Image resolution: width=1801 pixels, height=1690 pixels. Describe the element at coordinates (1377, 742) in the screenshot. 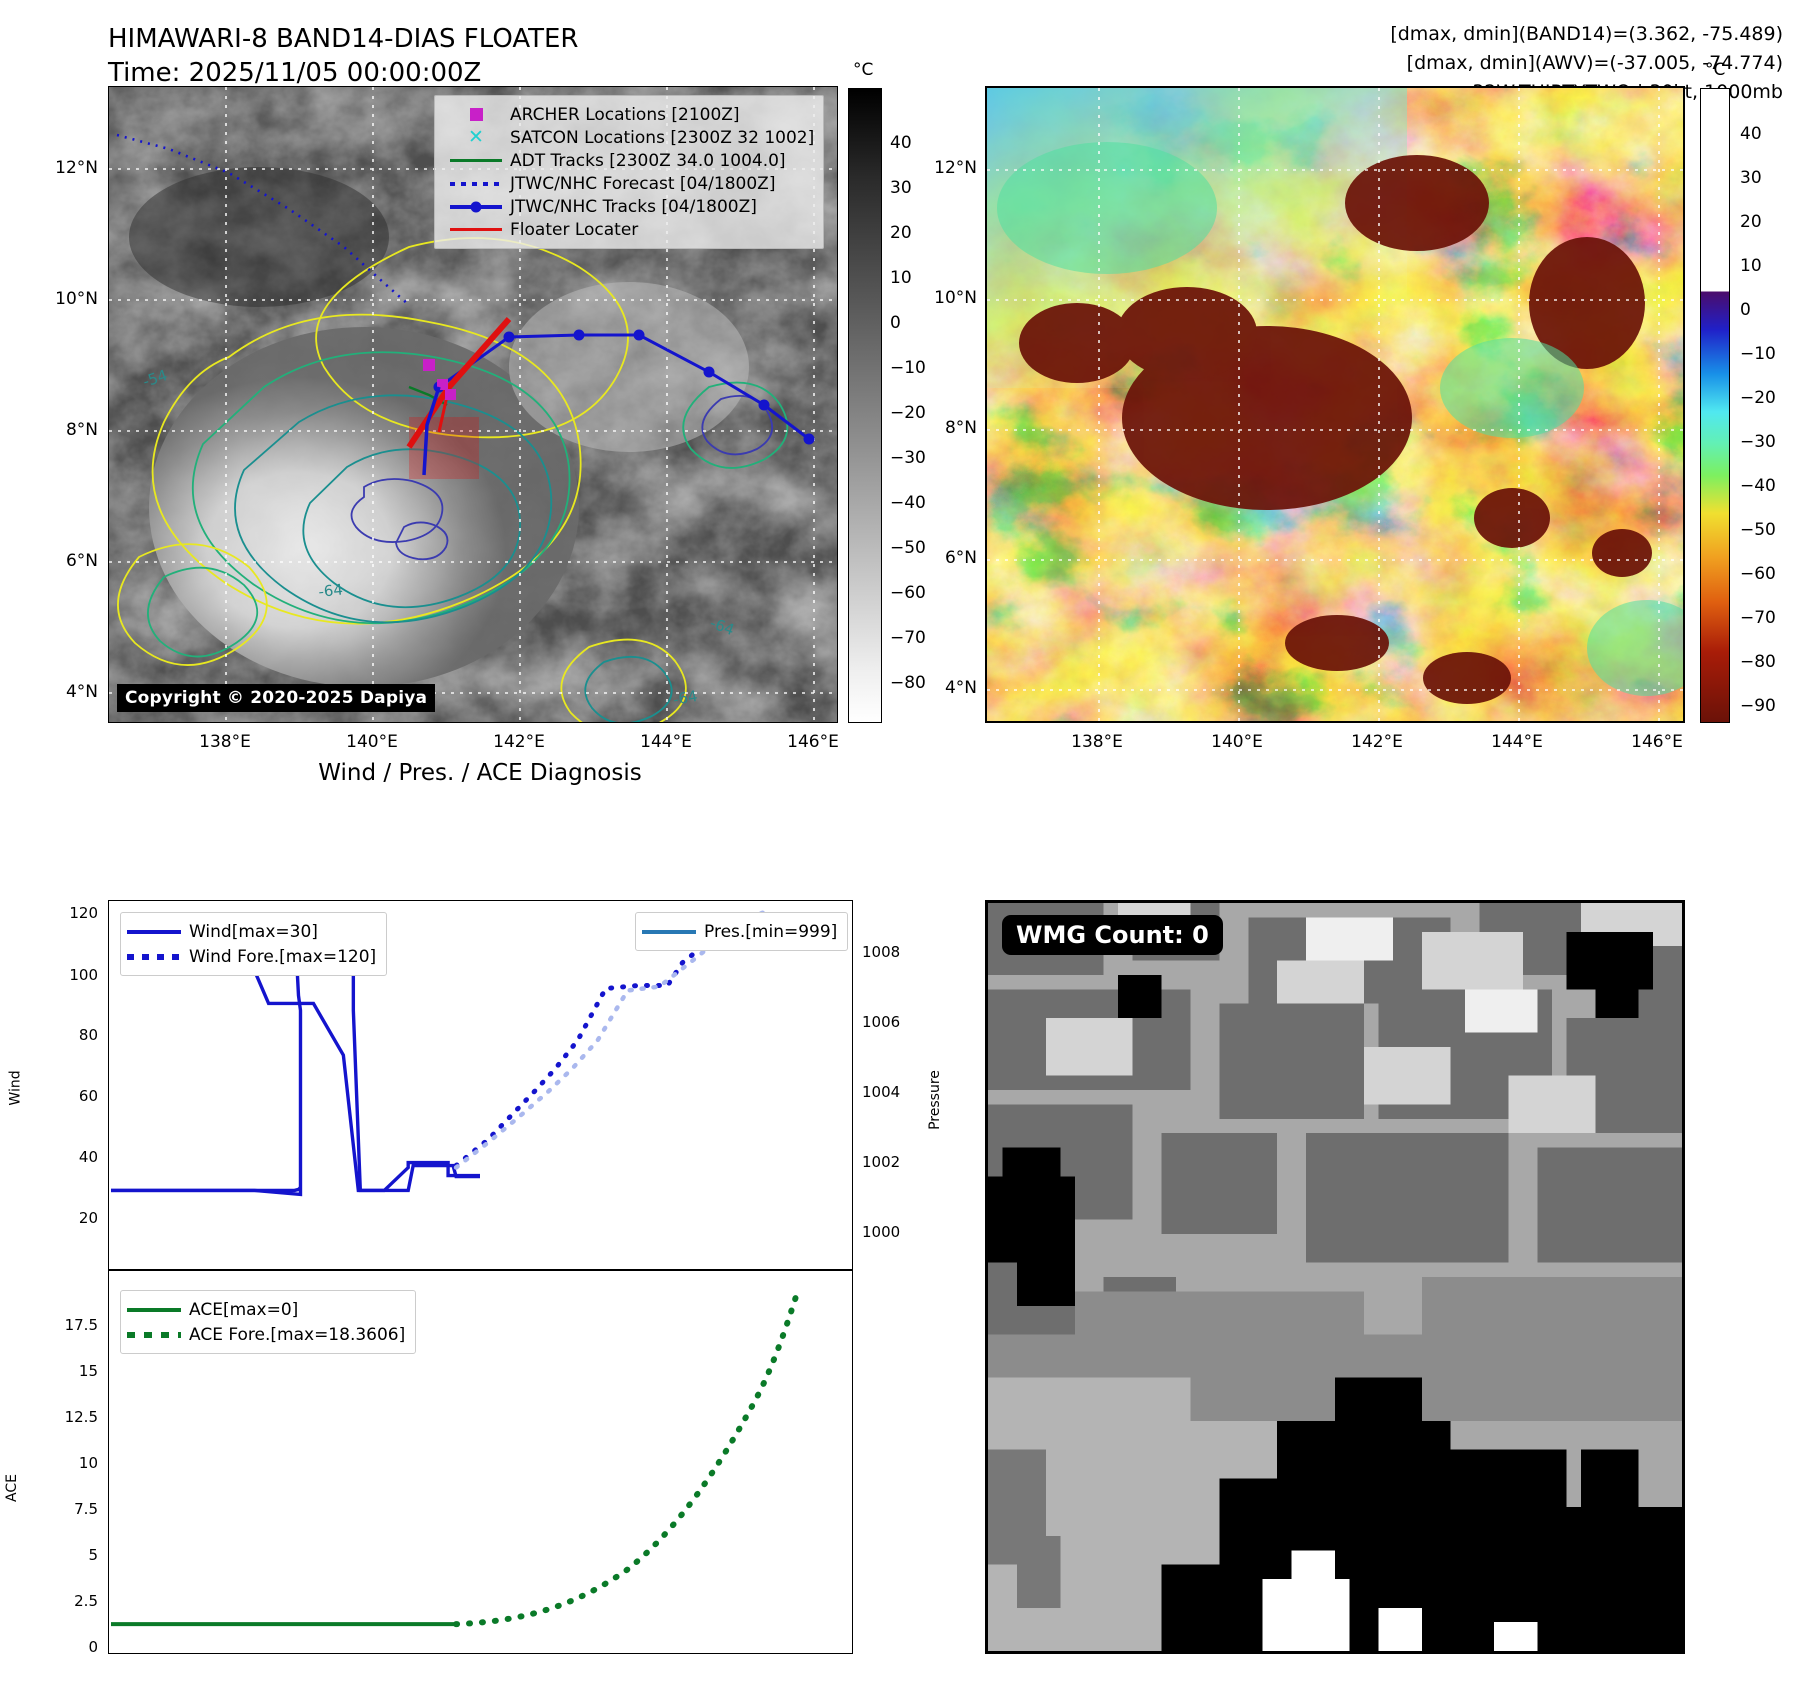

I see `wv-xtick: 142°E` at that location.